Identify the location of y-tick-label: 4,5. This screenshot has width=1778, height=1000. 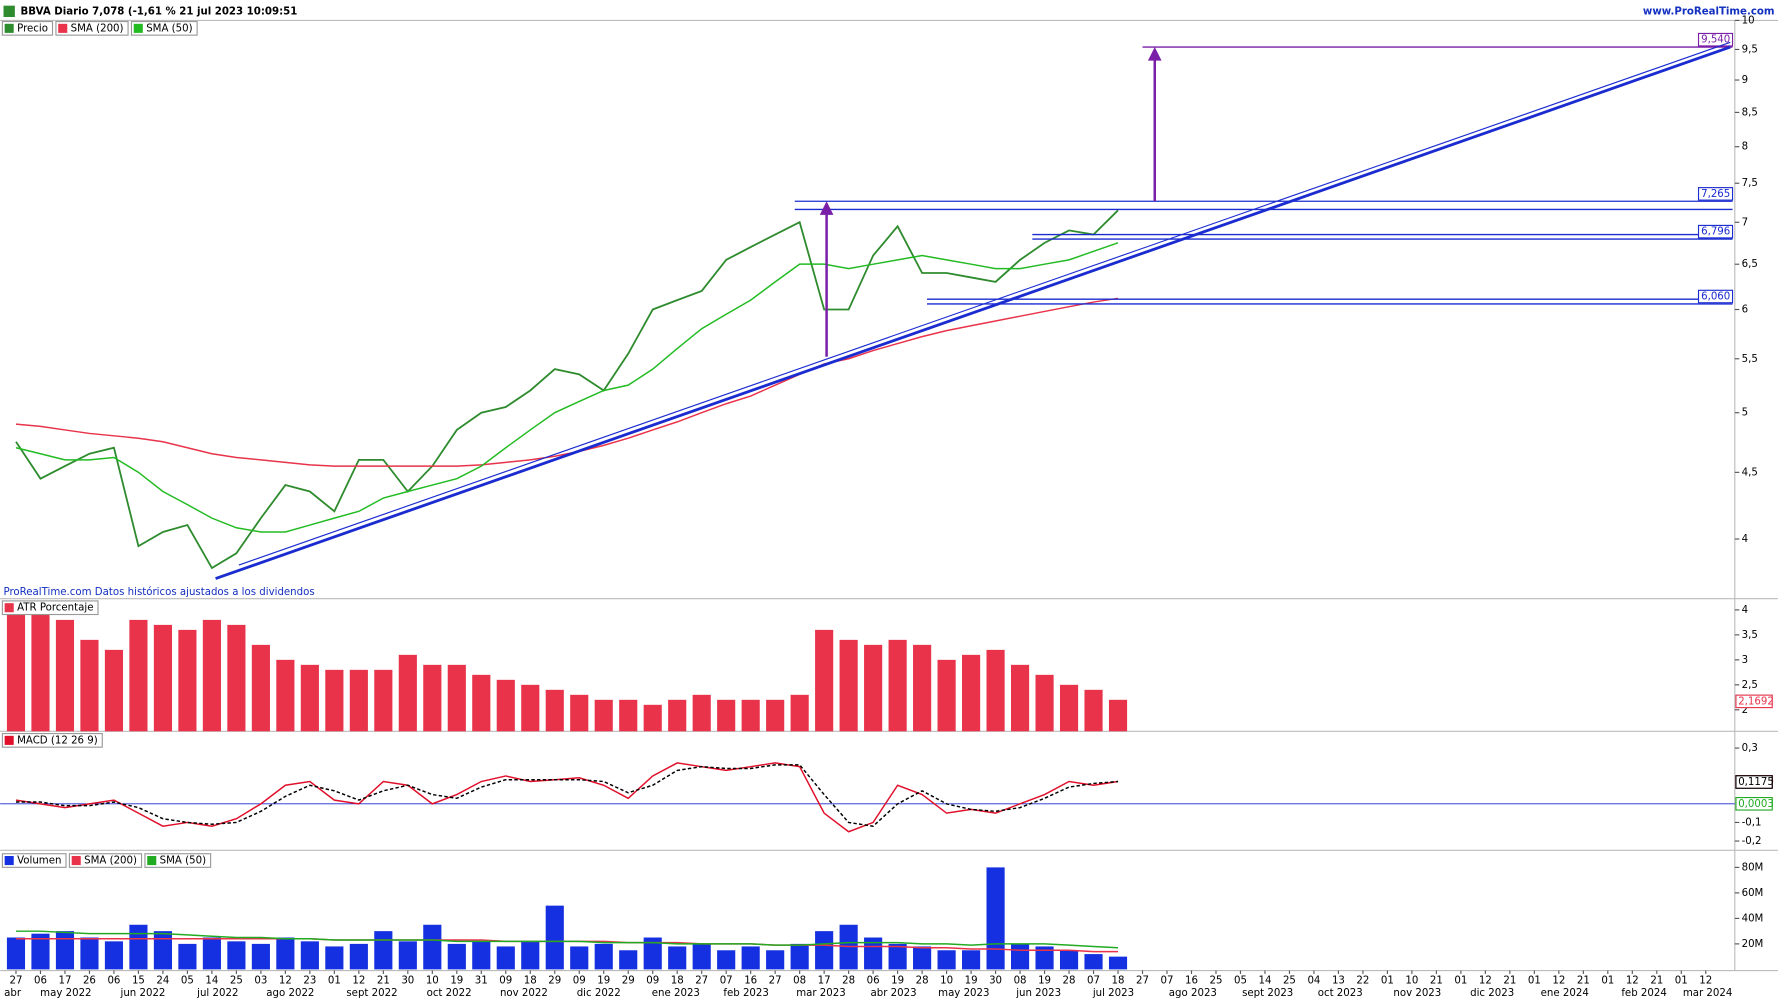
(1750, 472).